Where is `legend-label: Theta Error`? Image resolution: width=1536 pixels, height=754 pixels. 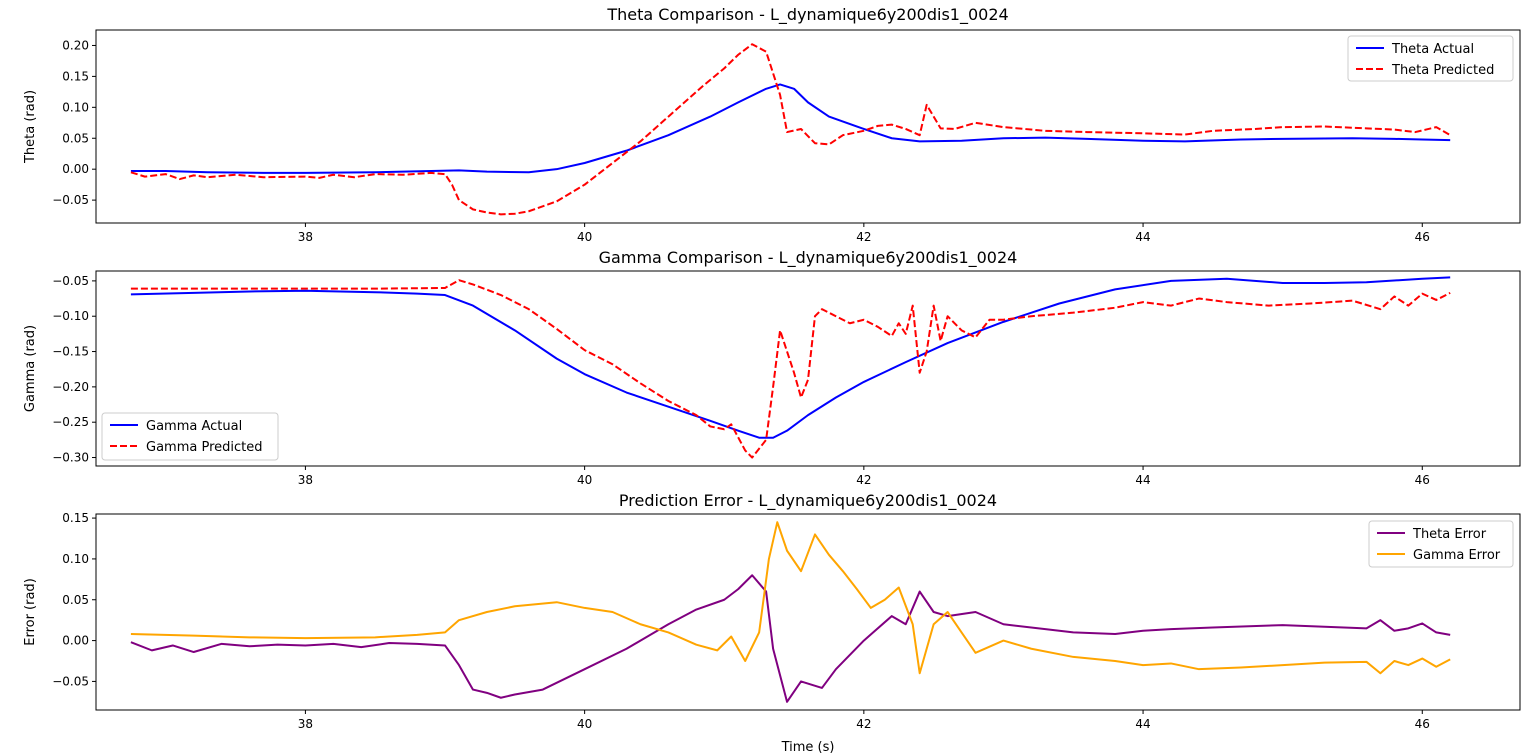 legend-label: Theta Error is located at coordinates (1449, 534).